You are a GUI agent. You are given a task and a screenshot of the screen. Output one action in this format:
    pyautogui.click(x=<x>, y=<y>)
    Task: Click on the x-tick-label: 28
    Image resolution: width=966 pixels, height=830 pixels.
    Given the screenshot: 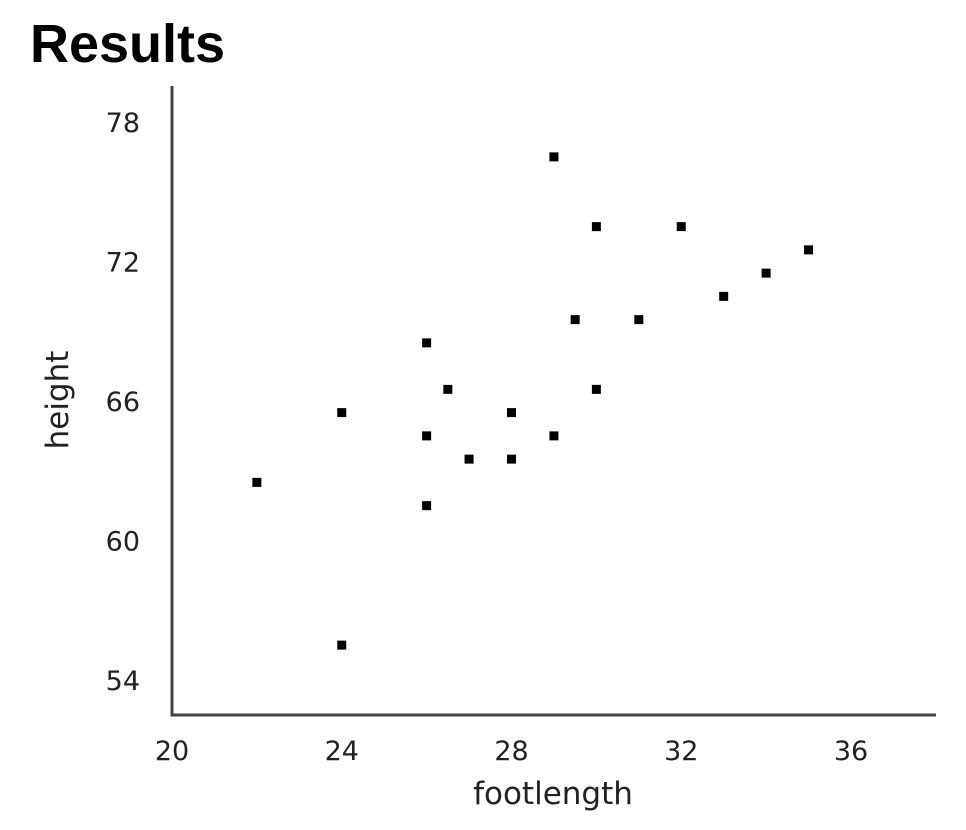 What is the action you would take?
    pyautogui.click(x=511, y=751)
    